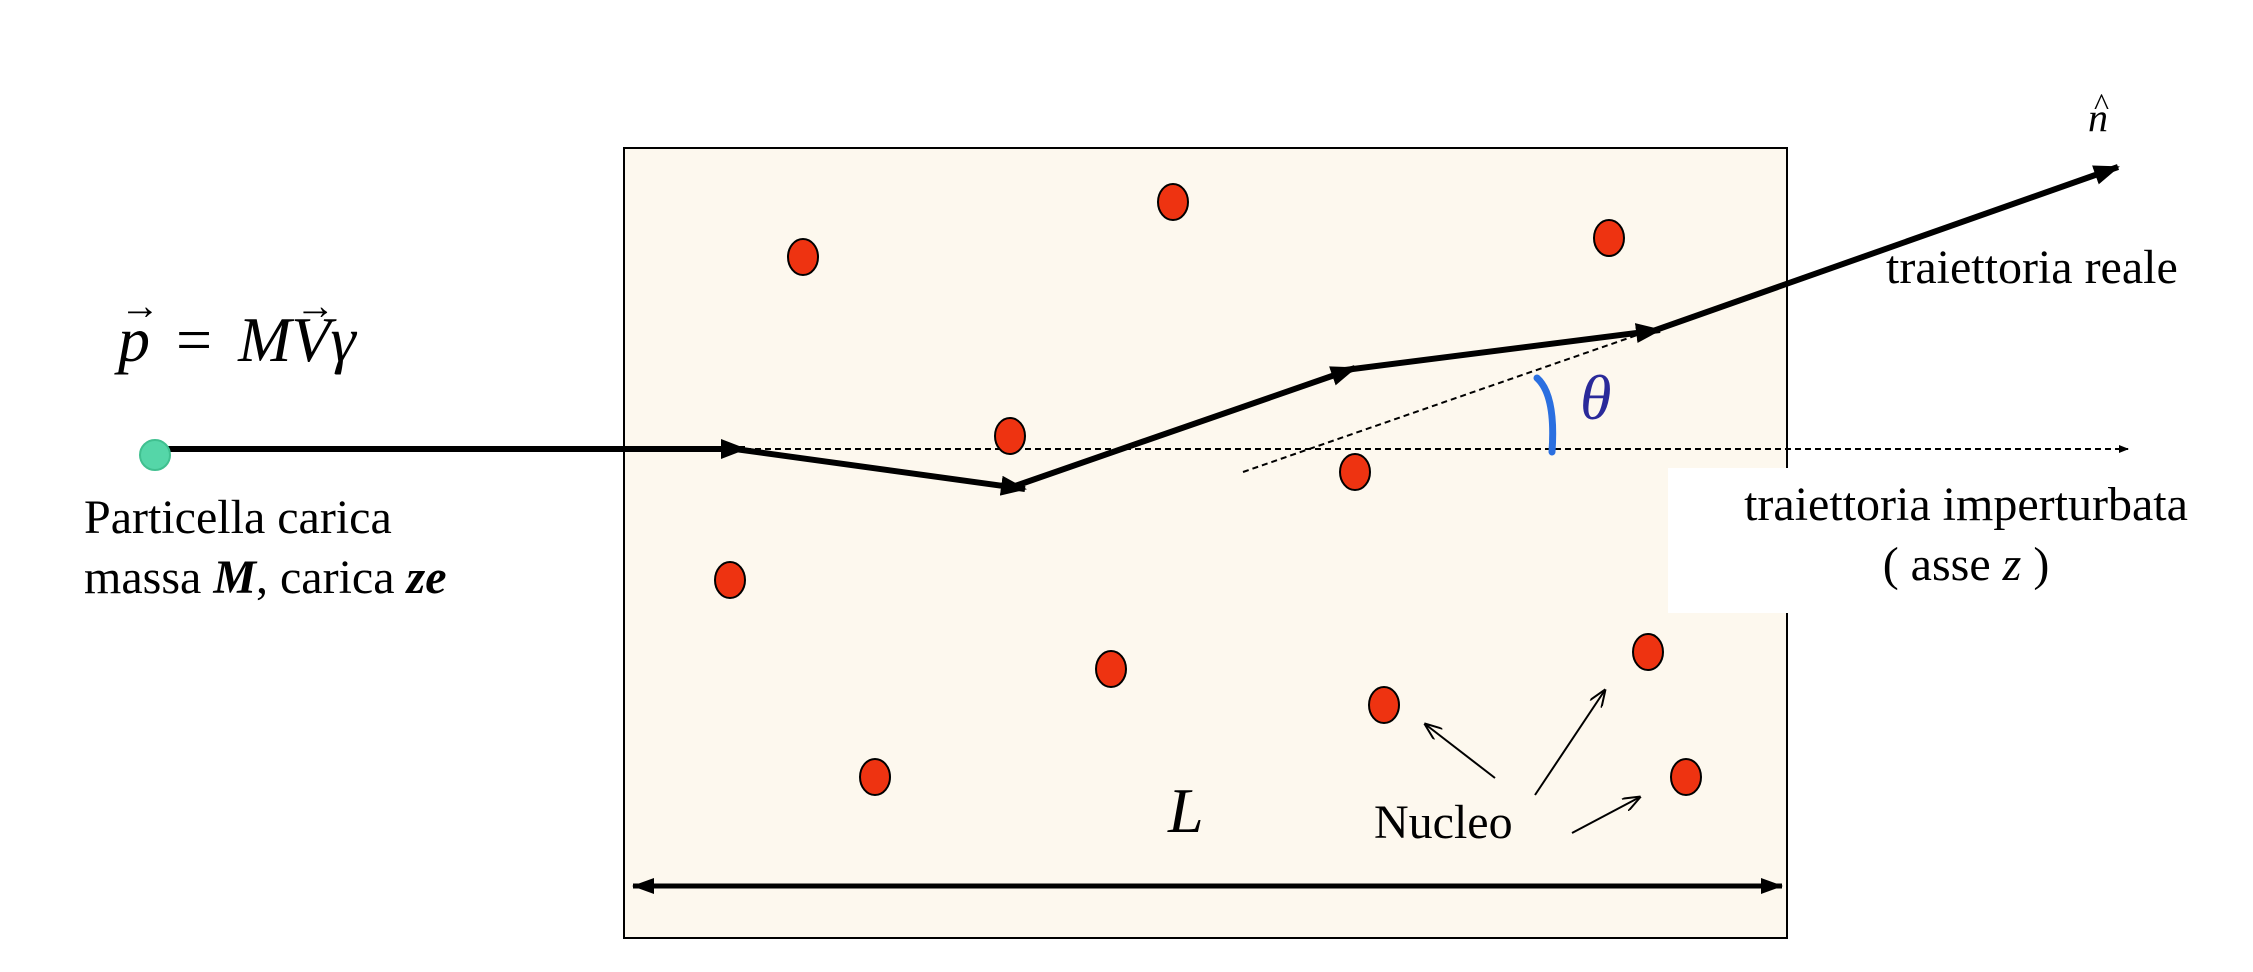 This screenshot has width=2253, height=972. What do you see at coordinates (265, 577) in the screenshot?
I see `particle-label-line2: massa M, carica ze` at bounding box center [265, 577].